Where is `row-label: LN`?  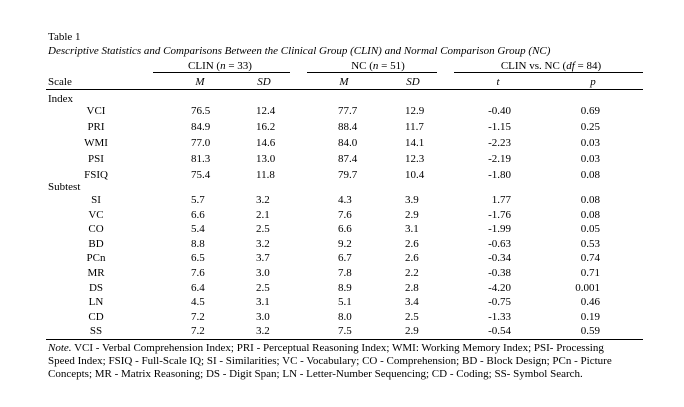 row-label: LN is located at coordinates (96, 302).